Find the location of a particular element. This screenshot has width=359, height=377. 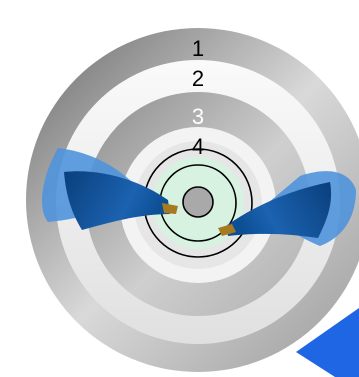

ring-label-3: 3 is located at coordinates (198, 116).